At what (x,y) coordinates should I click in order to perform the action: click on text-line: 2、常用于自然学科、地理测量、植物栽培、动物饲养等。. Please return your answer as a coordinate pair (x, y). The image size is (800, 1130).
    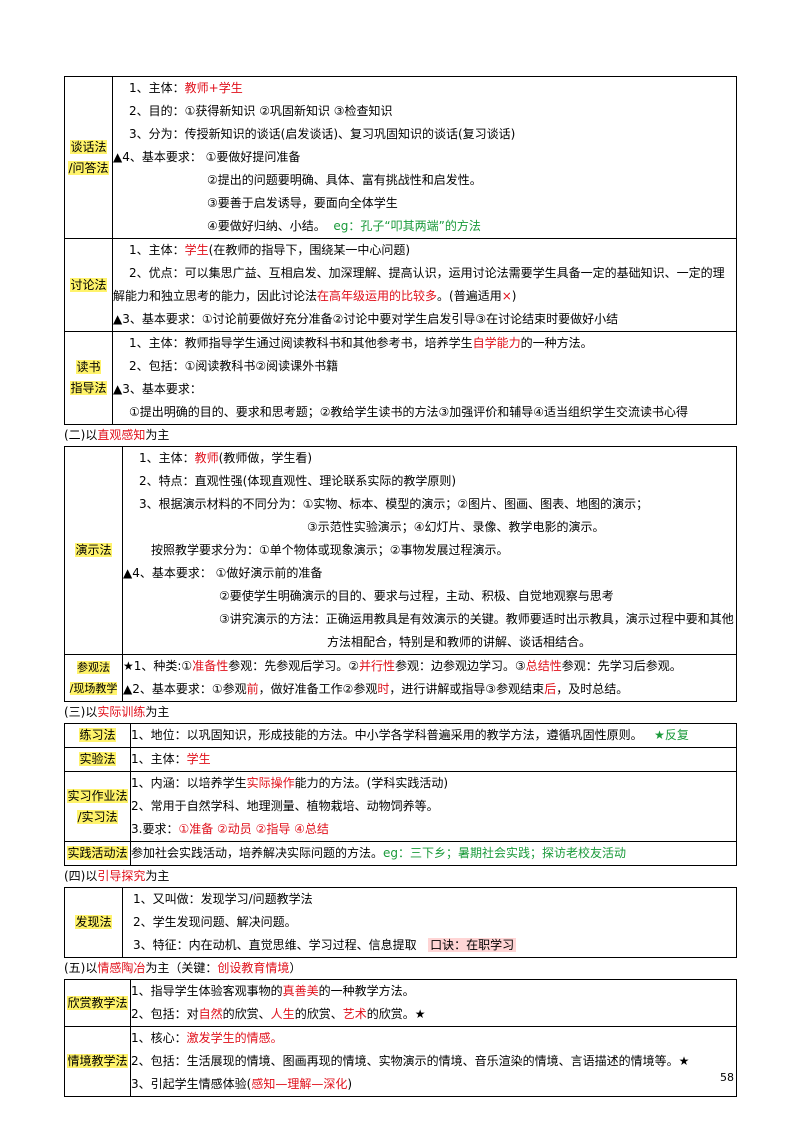
    Looking at the image, I should click on (285, 806).